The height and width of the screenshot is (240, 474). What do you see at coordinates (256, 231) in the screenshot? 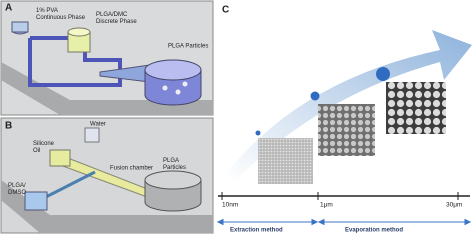
I see `method-label: Extraction method` at bounding box center [256, 231].